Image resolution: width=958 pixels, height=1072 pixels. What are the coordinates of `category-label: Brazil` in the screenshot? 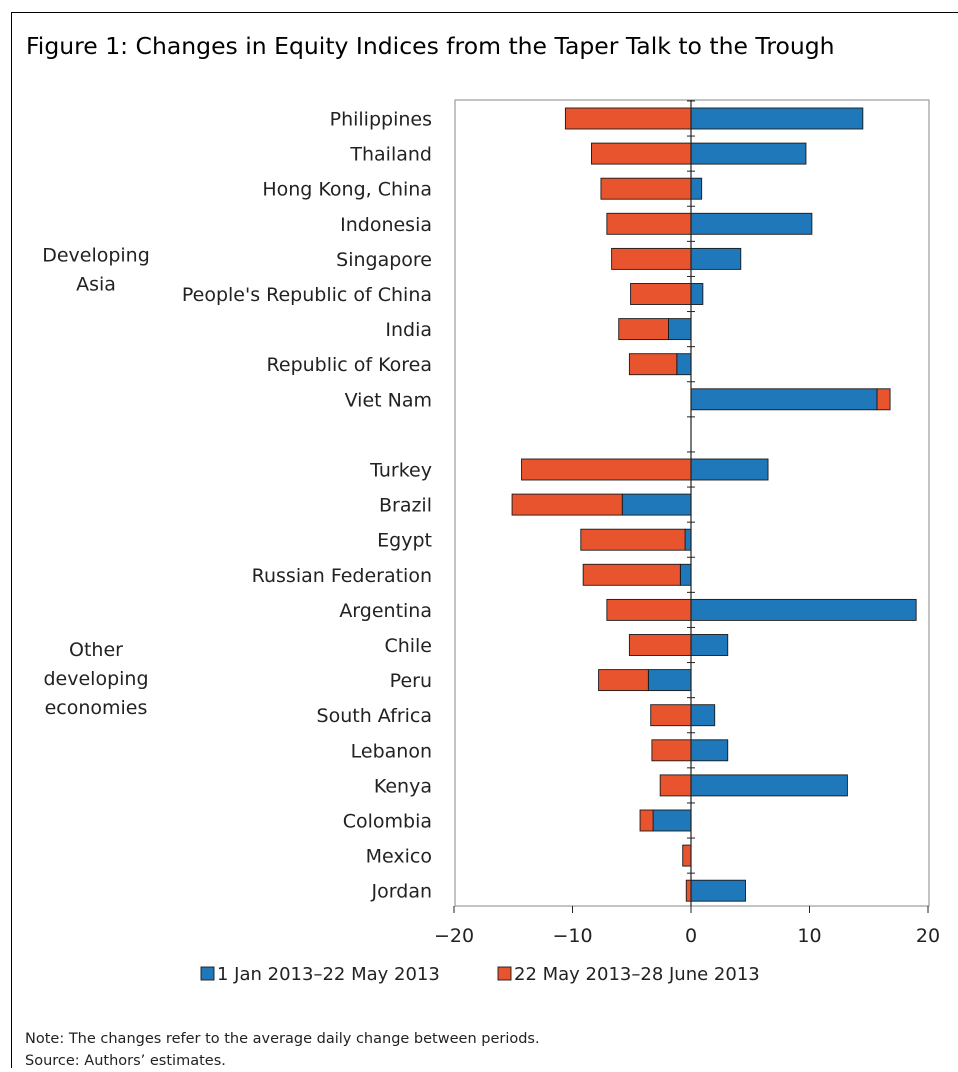 It's located at (405, 506).